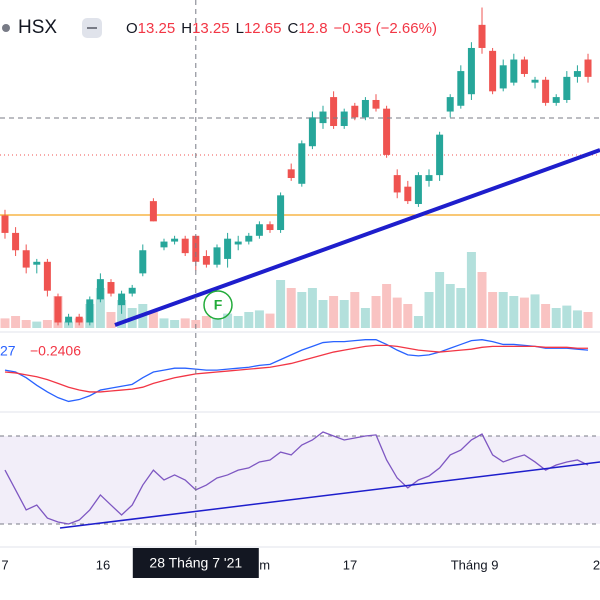 The height and width of the screenshot is (600, 600). Describe the element at coordinates (329, 495) in the screenshot. I see `trend-line` at that location.